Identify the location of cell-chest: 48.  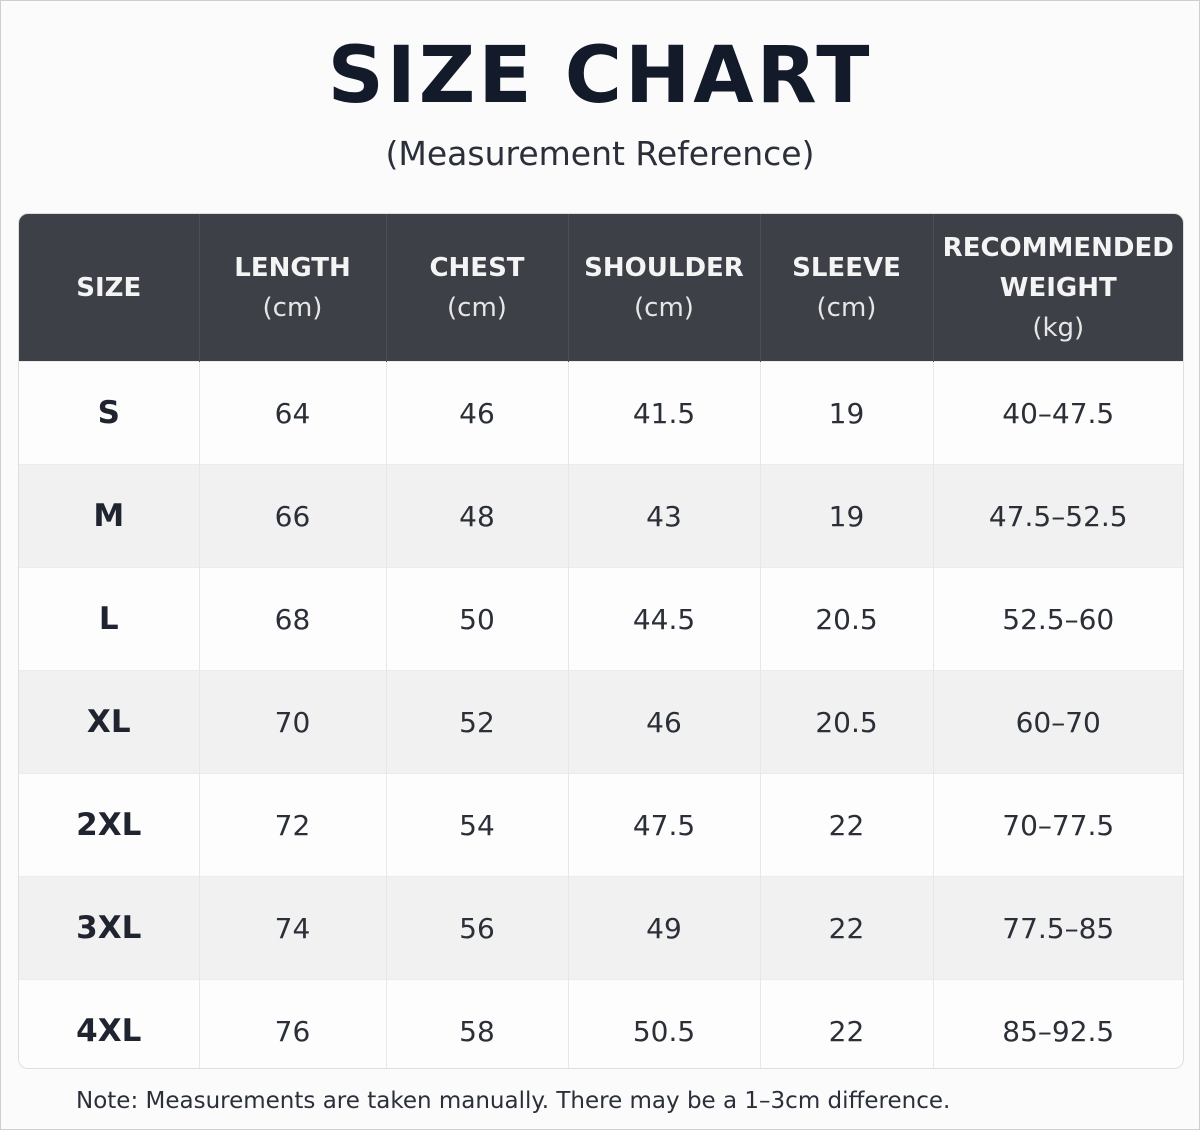
(477, 516).